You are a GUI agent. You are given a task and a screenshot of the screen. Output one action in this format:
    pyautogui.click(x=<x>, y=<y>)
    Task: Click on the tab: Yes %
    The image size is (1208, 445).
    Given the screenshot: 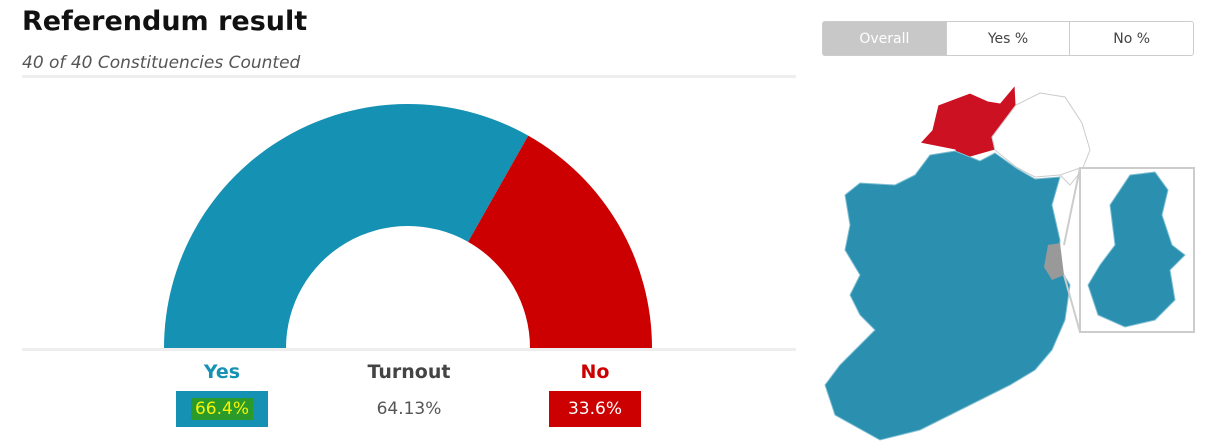 What is the action you would take?
    pyautogui.click(x=1007, y=38)
    